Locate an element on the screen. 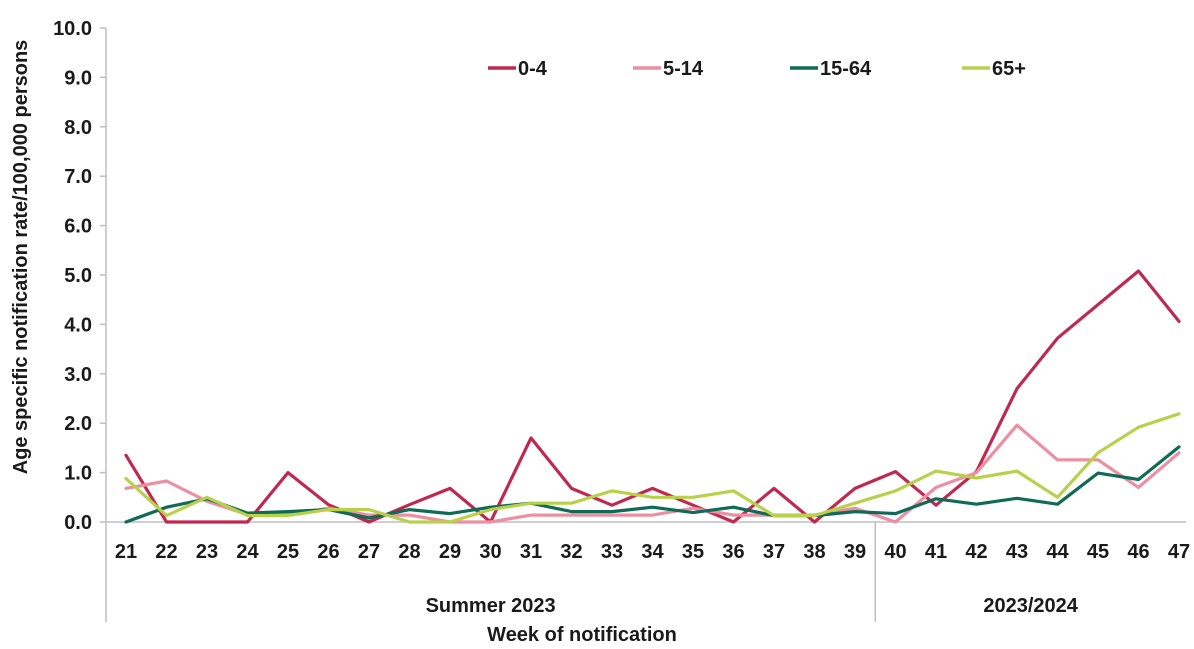 The height and width of the screenshot is (649, 1194). x-tick-label: 37 is located at coordinates (774, 552).